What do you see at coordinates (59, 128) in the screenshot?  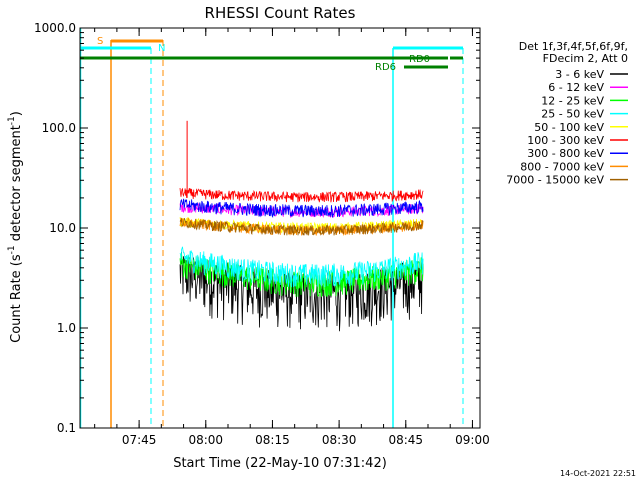 I see `y-tick-label: 100.0` at bounding box center [59, 128].